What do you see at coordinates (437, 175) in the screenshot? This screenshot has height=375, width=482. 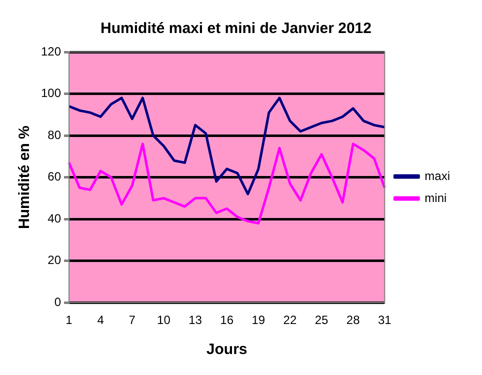 I see `legend-label: maxi` at bounding box center [437, 175].